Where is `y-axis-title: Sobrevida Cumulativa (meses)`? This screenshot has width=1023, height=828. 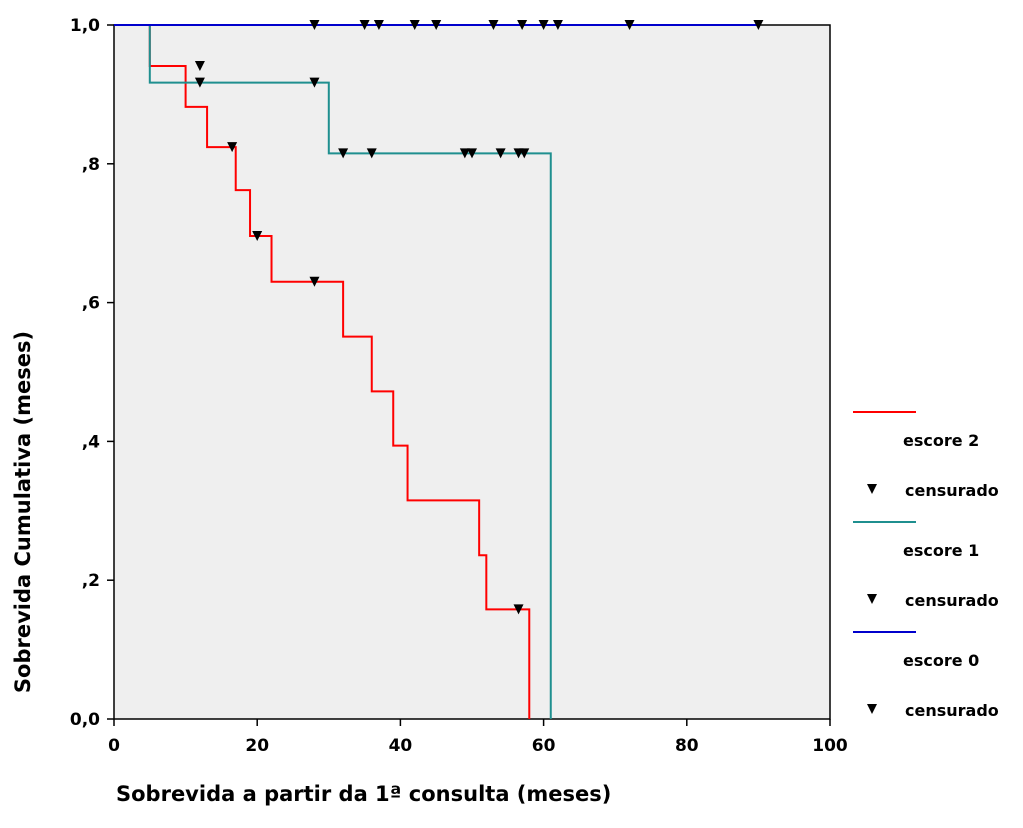
y-axis-title: Sobrevida Cumulativa (meses) is located at coordinates (23, 512).